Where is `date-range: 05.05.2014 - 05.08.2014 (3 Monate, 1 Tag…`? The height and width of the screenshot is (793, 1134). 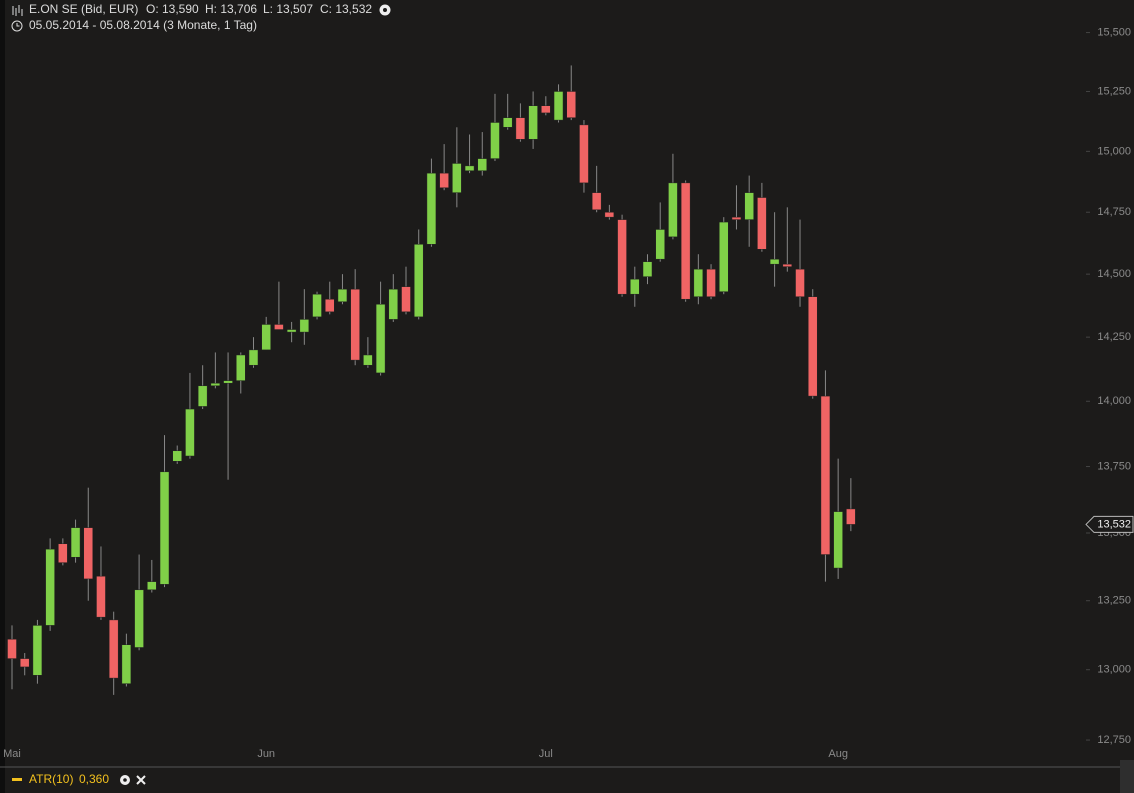
date-range: 05.05.2014 - 05.08.2014 (3 Monate, 1 Tag… is located at coordinates (143, 25).